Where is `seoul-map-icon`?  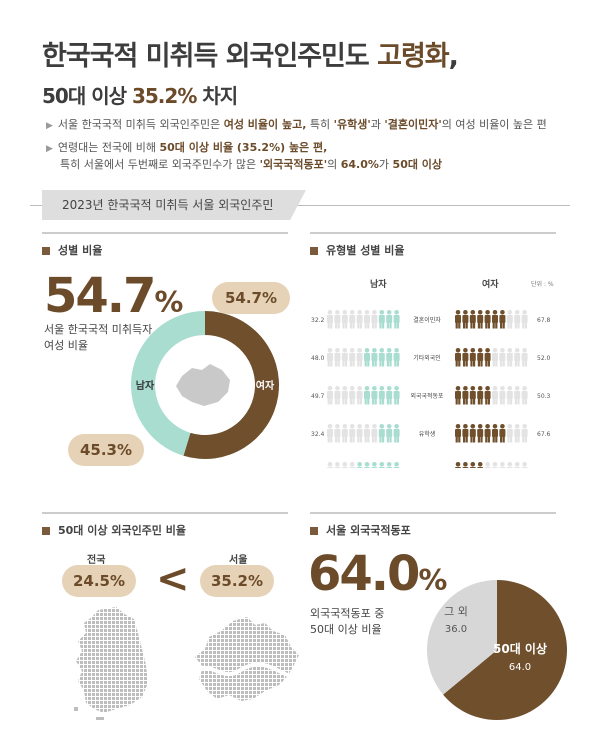
seoul-map-icon is located at coordinates (248, 659).